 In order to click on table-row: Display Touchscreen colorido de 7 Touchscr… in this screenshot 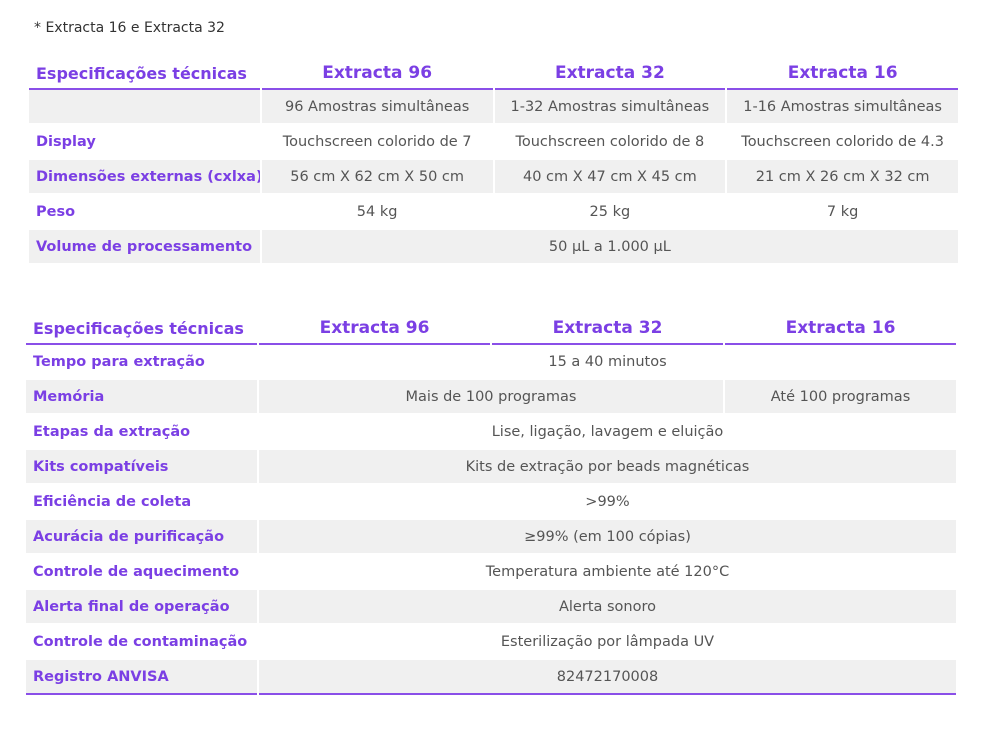, I will do `click(493, 142)`.